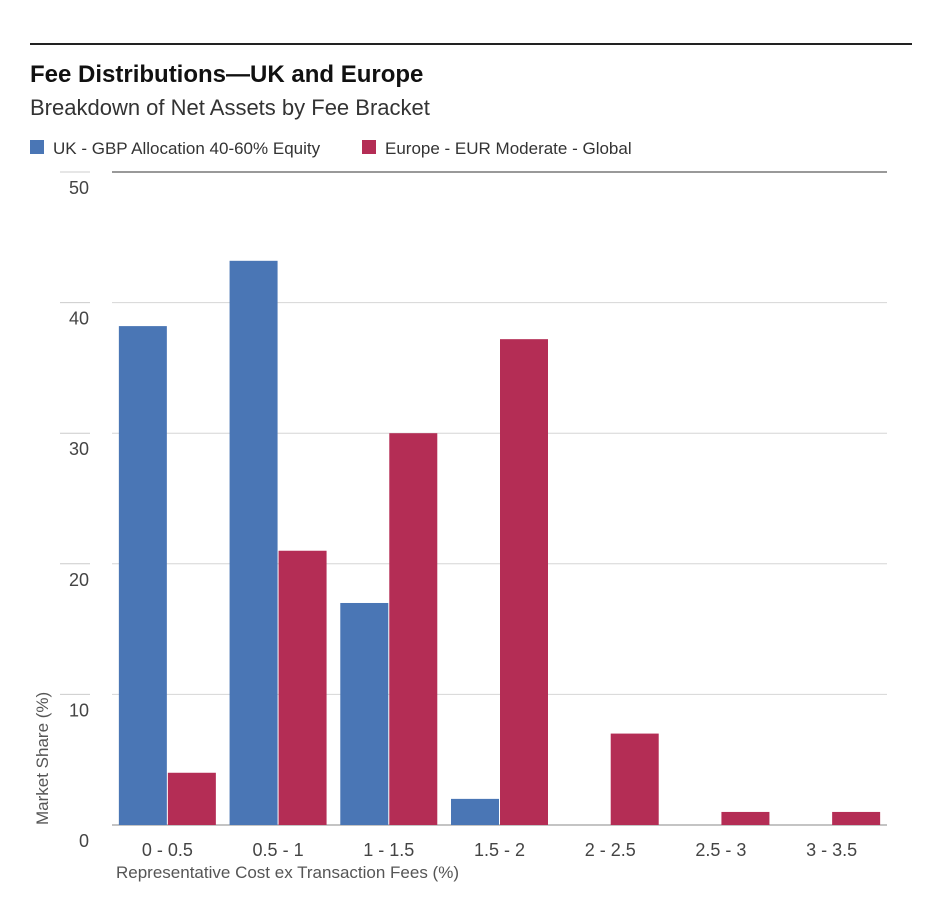 Image resolution: width=943 pixels, height=921 pixels. What do you see at coordinates (37, 147) in the screenshot?
I see `legend-swatch-uk` at bounding box center [37, 147].